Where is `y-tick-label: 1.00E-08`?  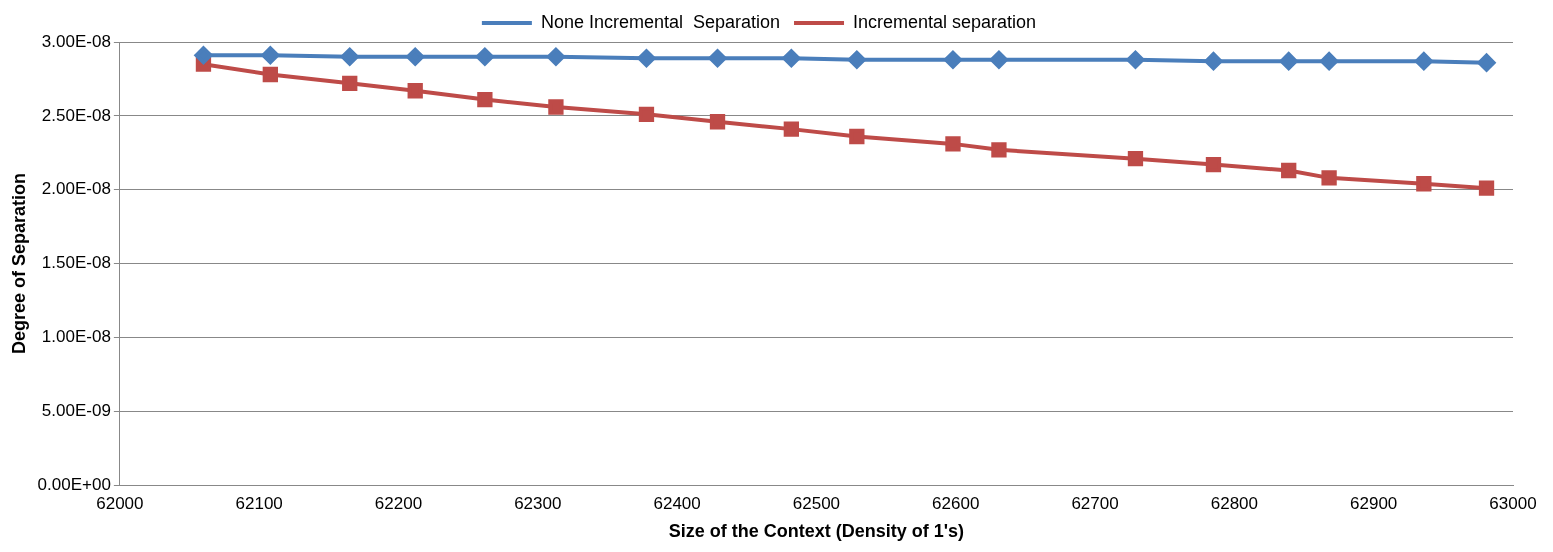 y-tick-label: 1.00E-08 is located at coordinates (76, 337).